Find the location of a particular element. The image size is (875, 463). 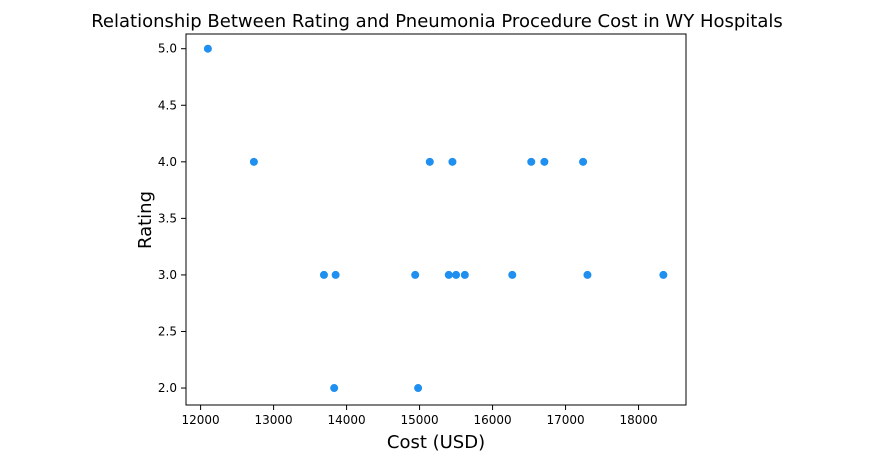

x-axis: 12000 13000 14000 15000 16000 17000 18000 is located at coordinates (420, 416).